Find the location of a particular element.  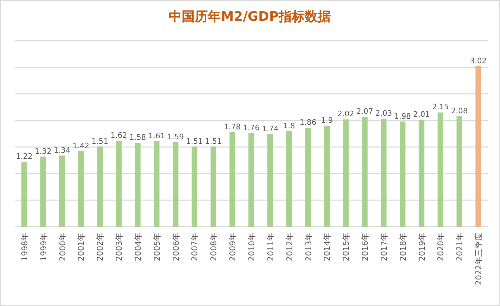

x-tick-label: 2010年 is located at coordinates (252, 247).